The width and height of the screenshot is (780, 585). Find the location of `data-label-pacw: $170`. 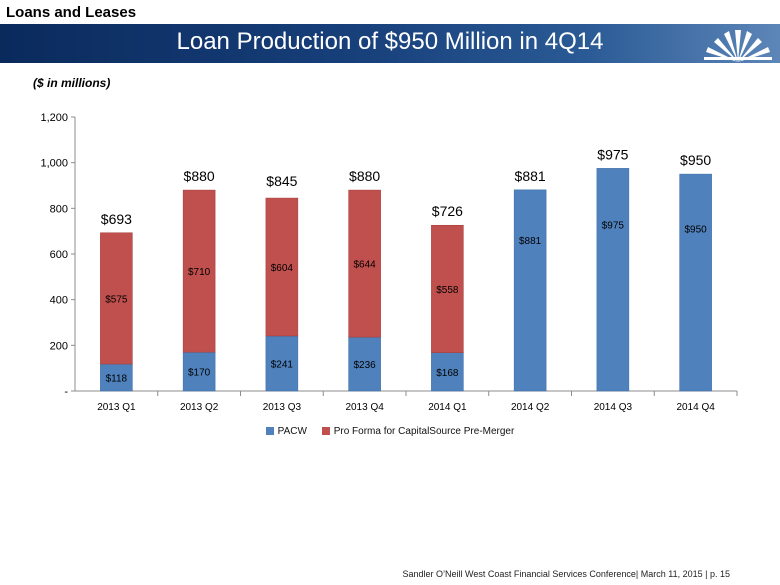

data-label-pacw: $170 is located at coordinates (199, 373).